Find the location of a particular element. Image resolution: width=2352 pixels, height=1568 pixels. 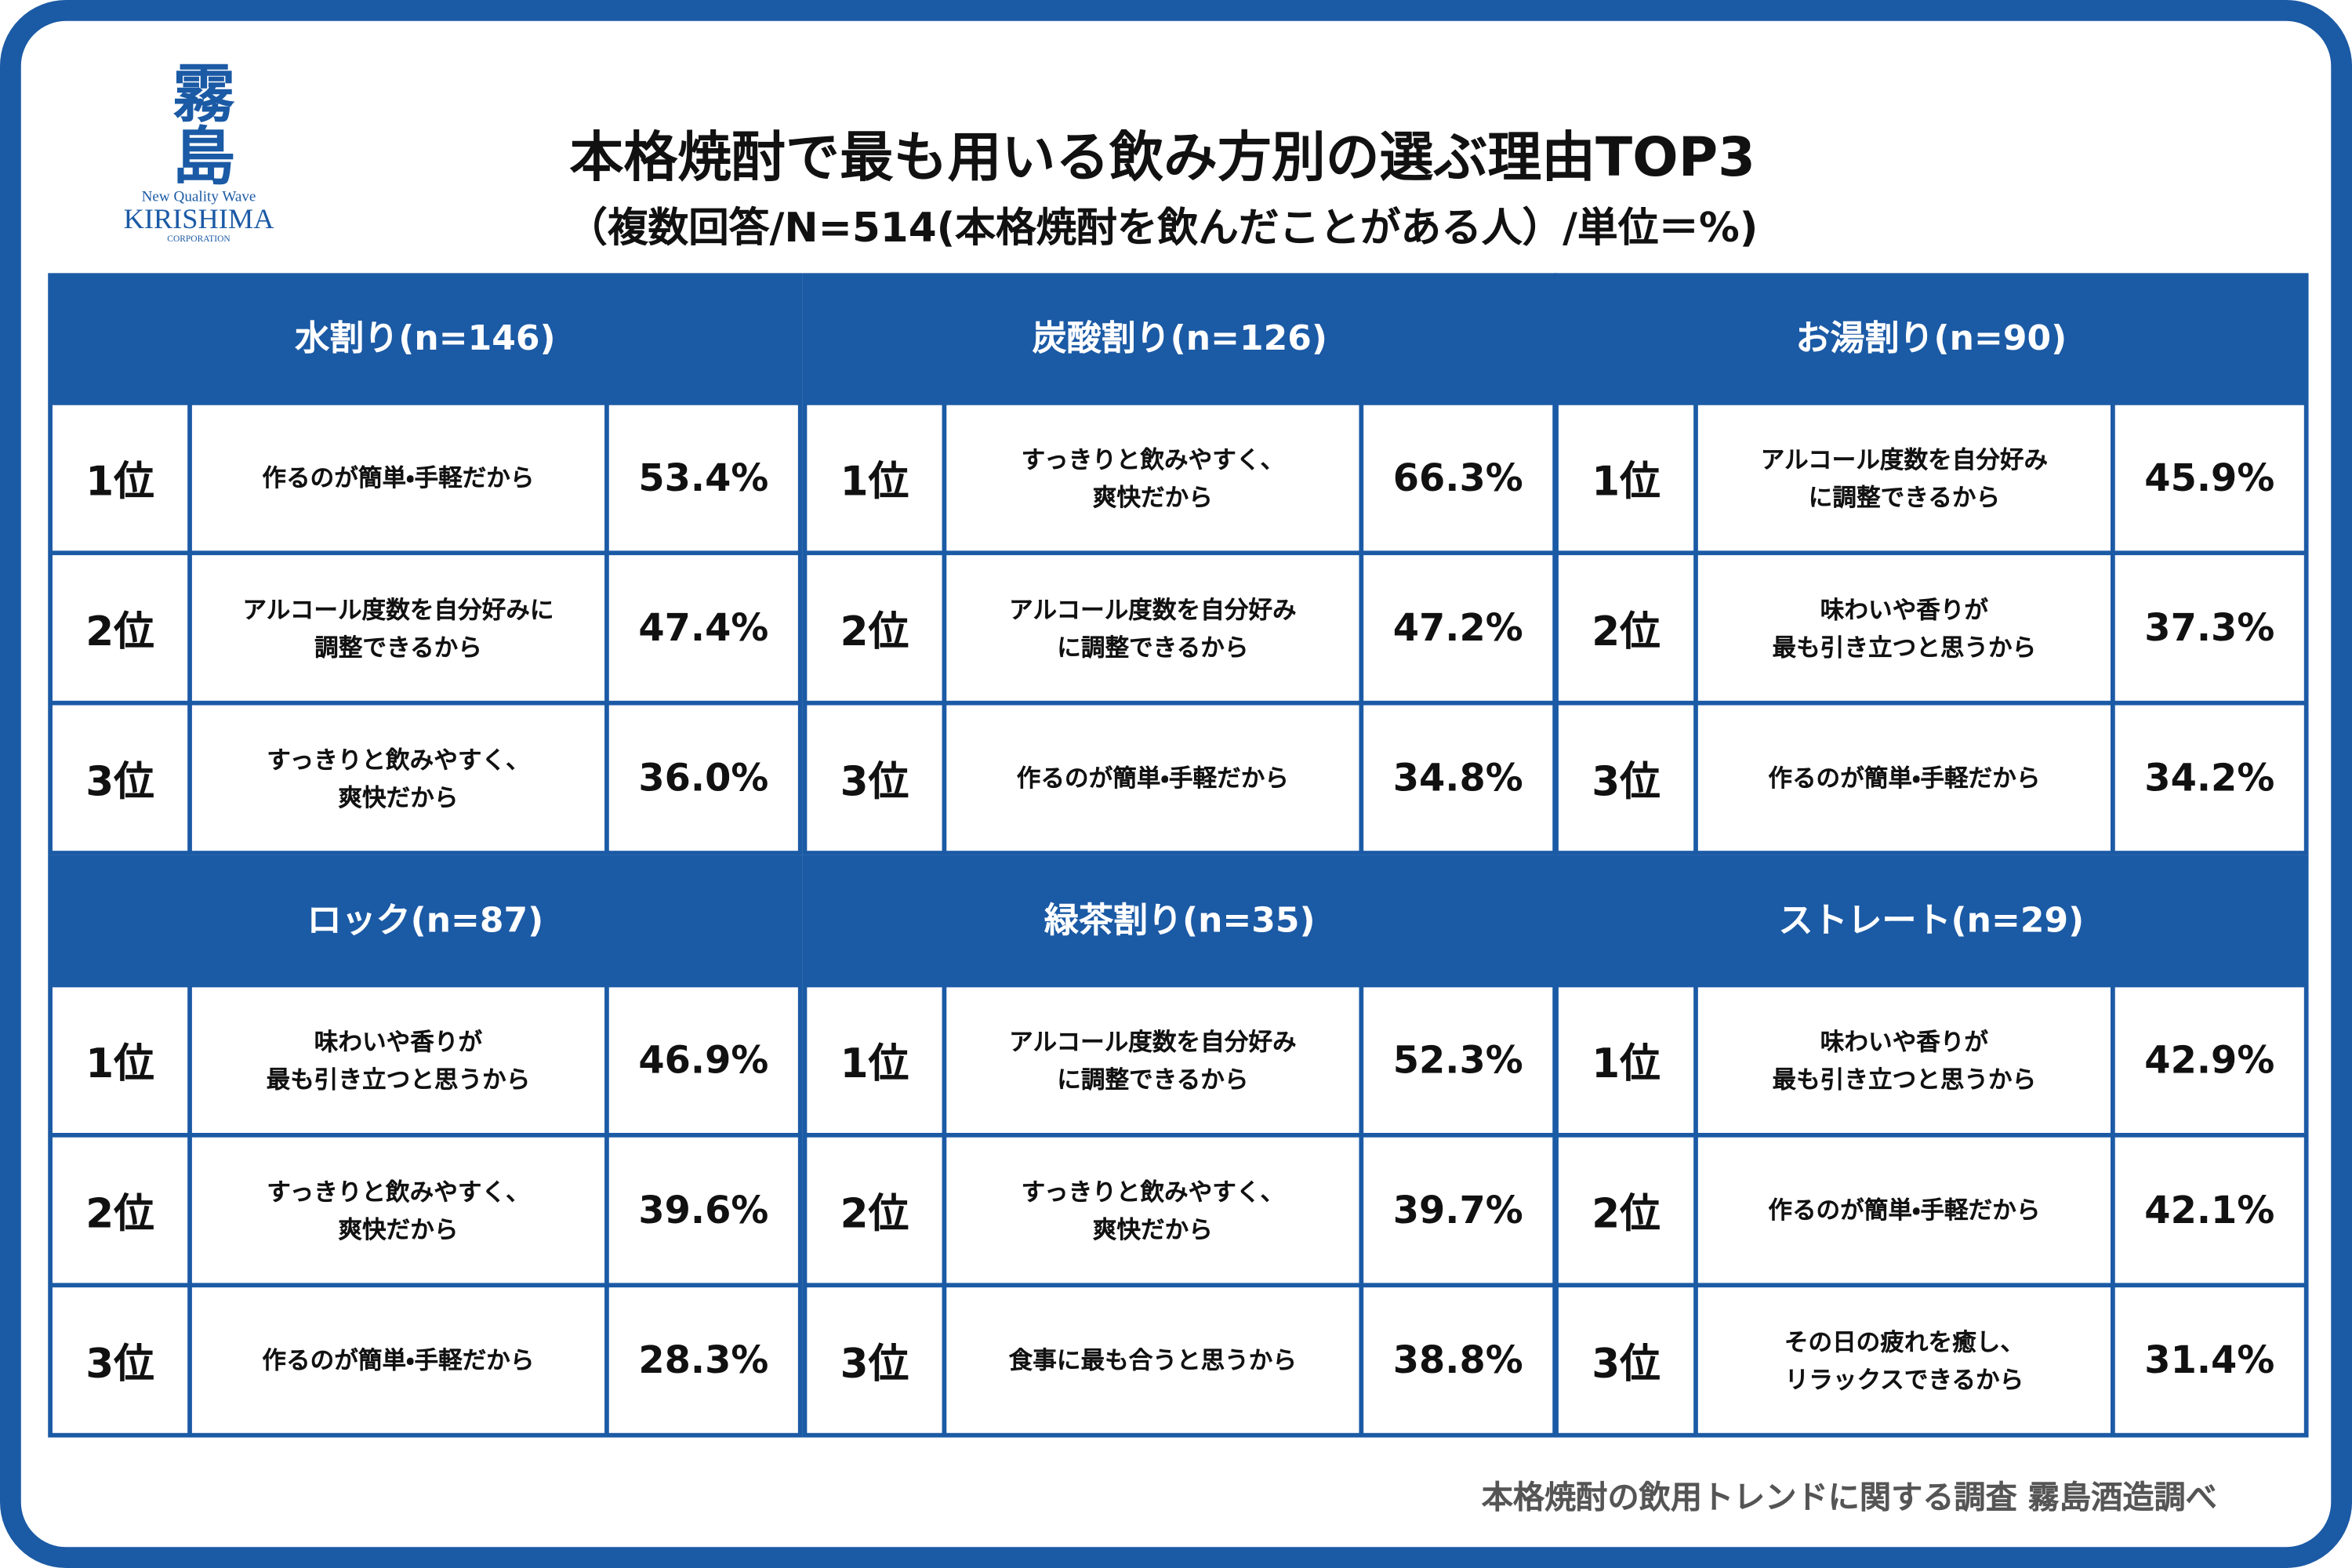

value: 52.3% is located at coordinates (1458, 1060).